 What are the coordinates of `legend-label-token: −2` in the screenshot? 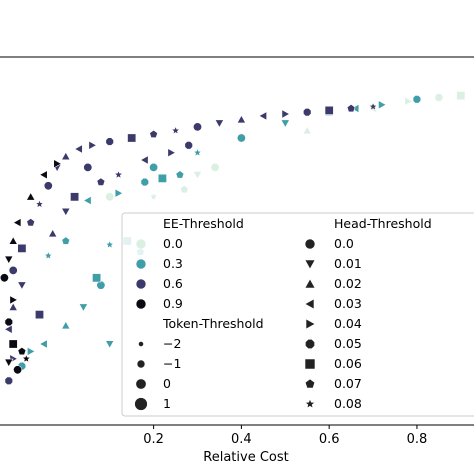 It's located at (172, 343).